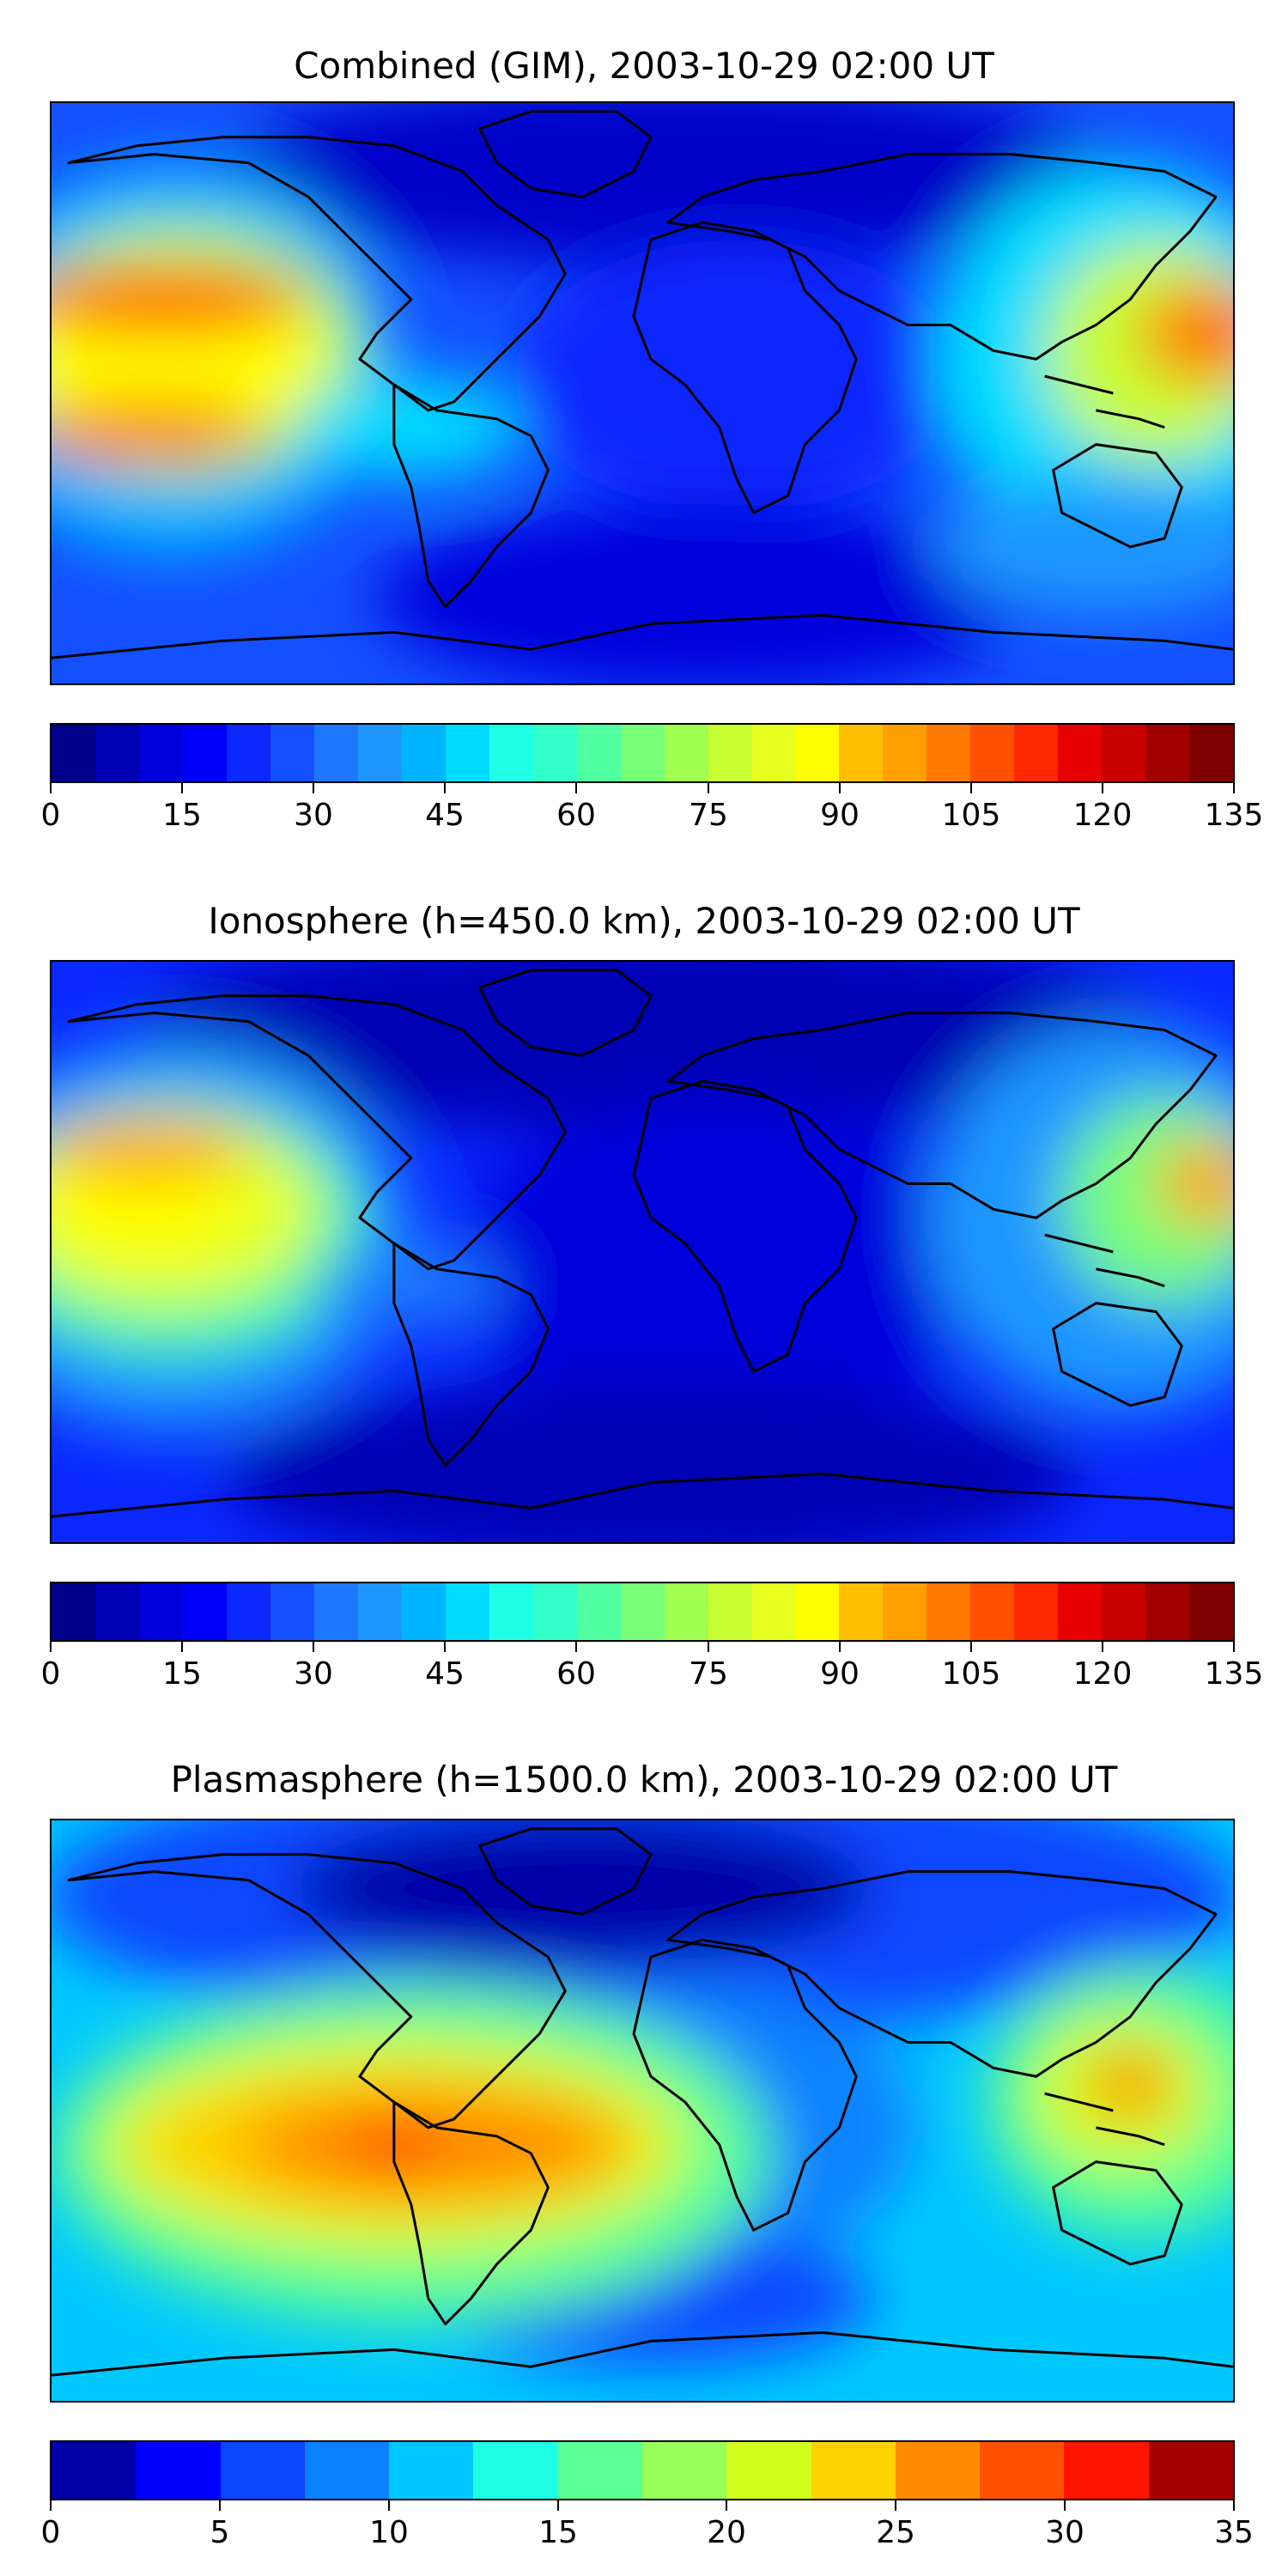  I want to click on panel1-colorbar-ticks: 0 15 30 45 60 75 90 105 120 135, so click(652, 809).